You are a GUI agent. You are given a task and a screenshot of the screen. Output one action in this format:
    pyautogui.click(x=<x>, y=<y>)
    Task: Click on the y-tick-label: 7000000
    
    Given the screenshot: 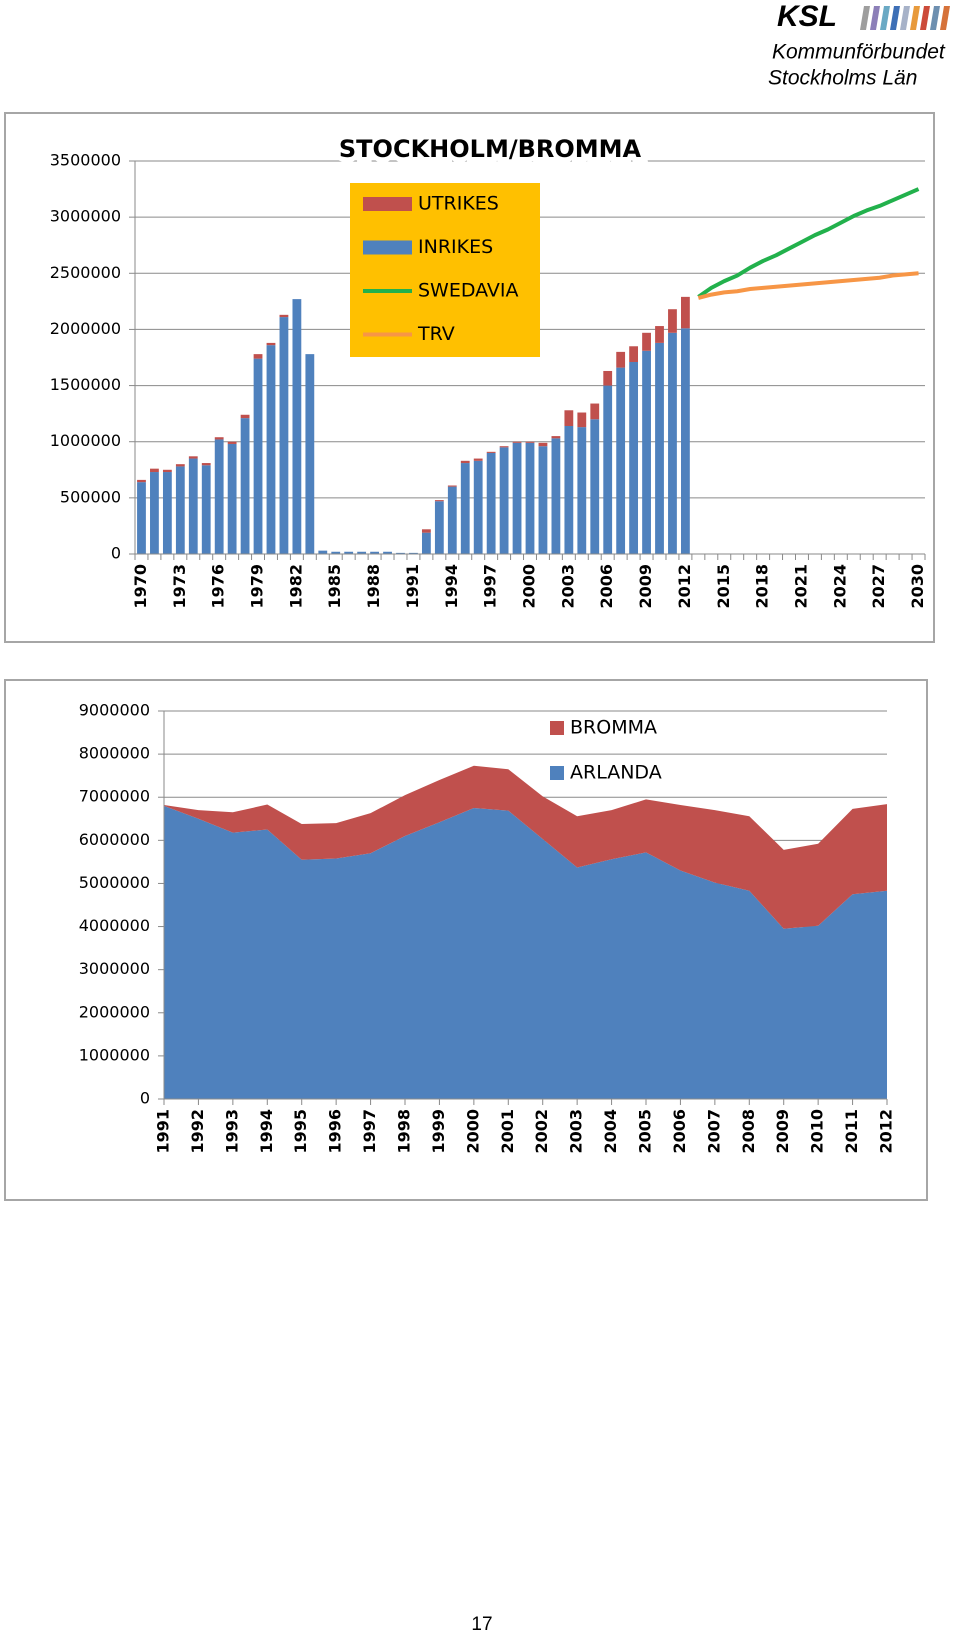 What is the action you would take?
    pyautogui.click(x=114, y=796)
    